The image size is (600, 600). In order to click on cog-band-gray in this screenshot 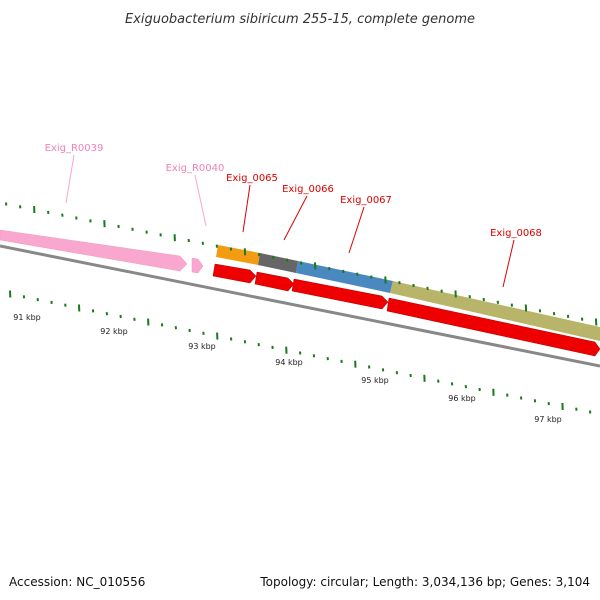, I will do `click(278, 263)`.